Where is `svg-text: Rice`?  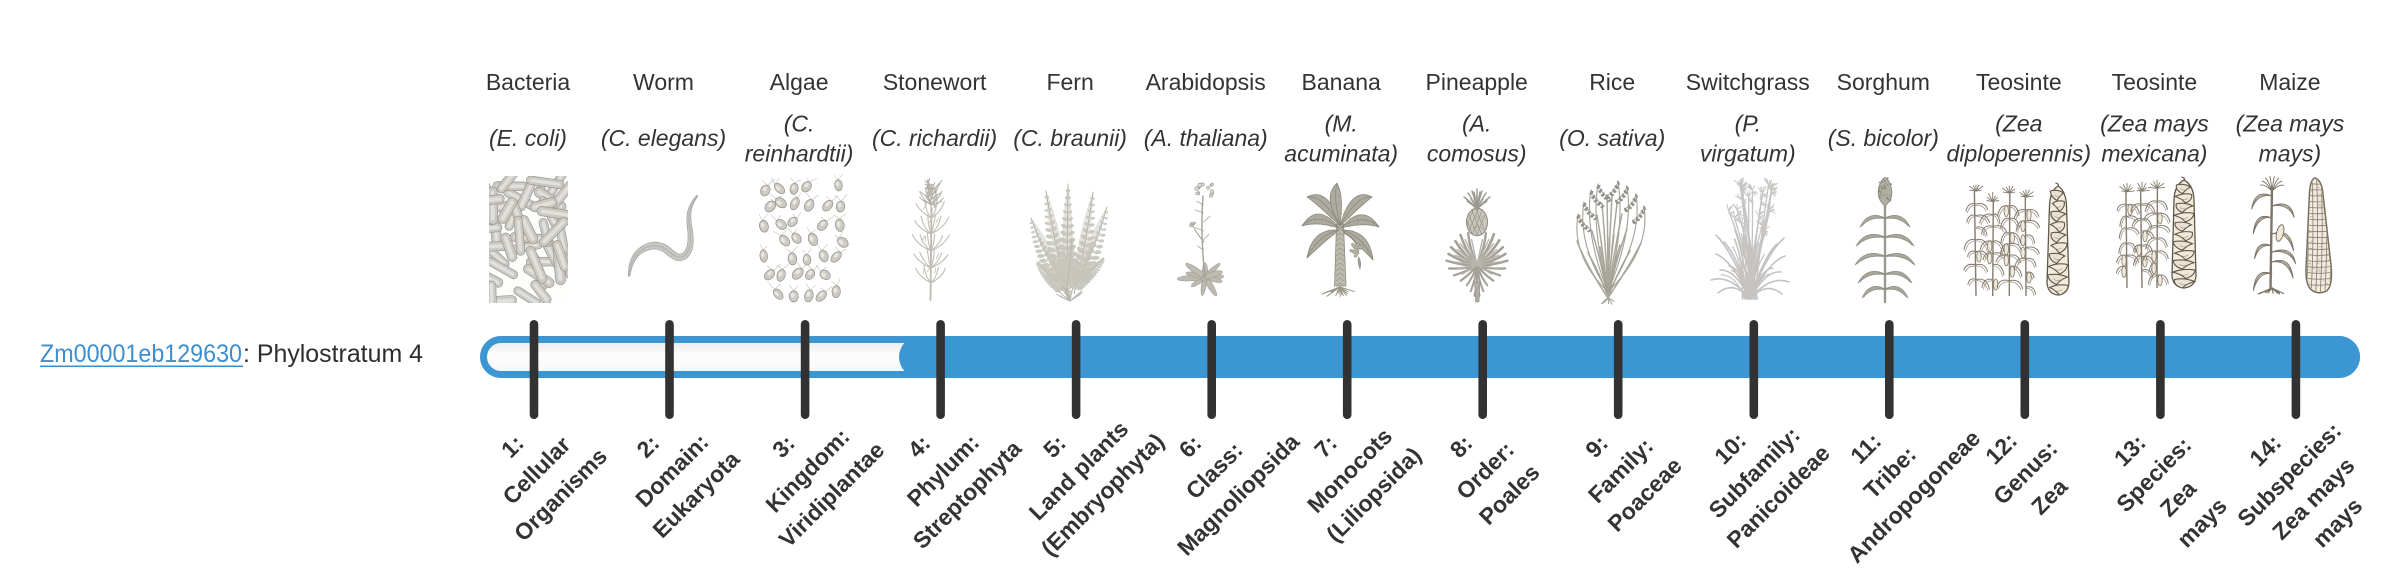 svg-text: Rice is located at coordinates (1612, 82).